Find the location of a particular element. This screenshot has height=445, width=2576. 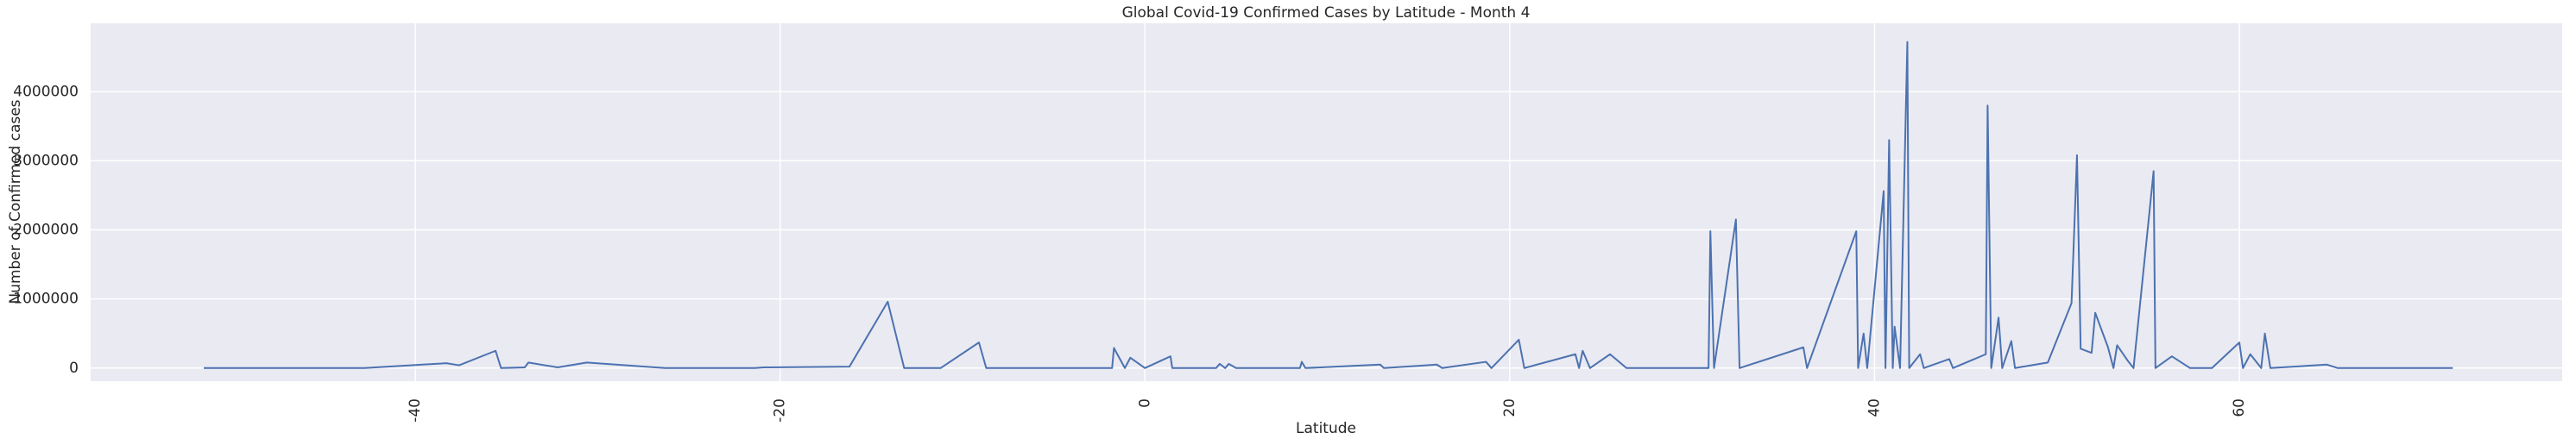

x-tick-label: 60 is located at coordinates (2239, 407).